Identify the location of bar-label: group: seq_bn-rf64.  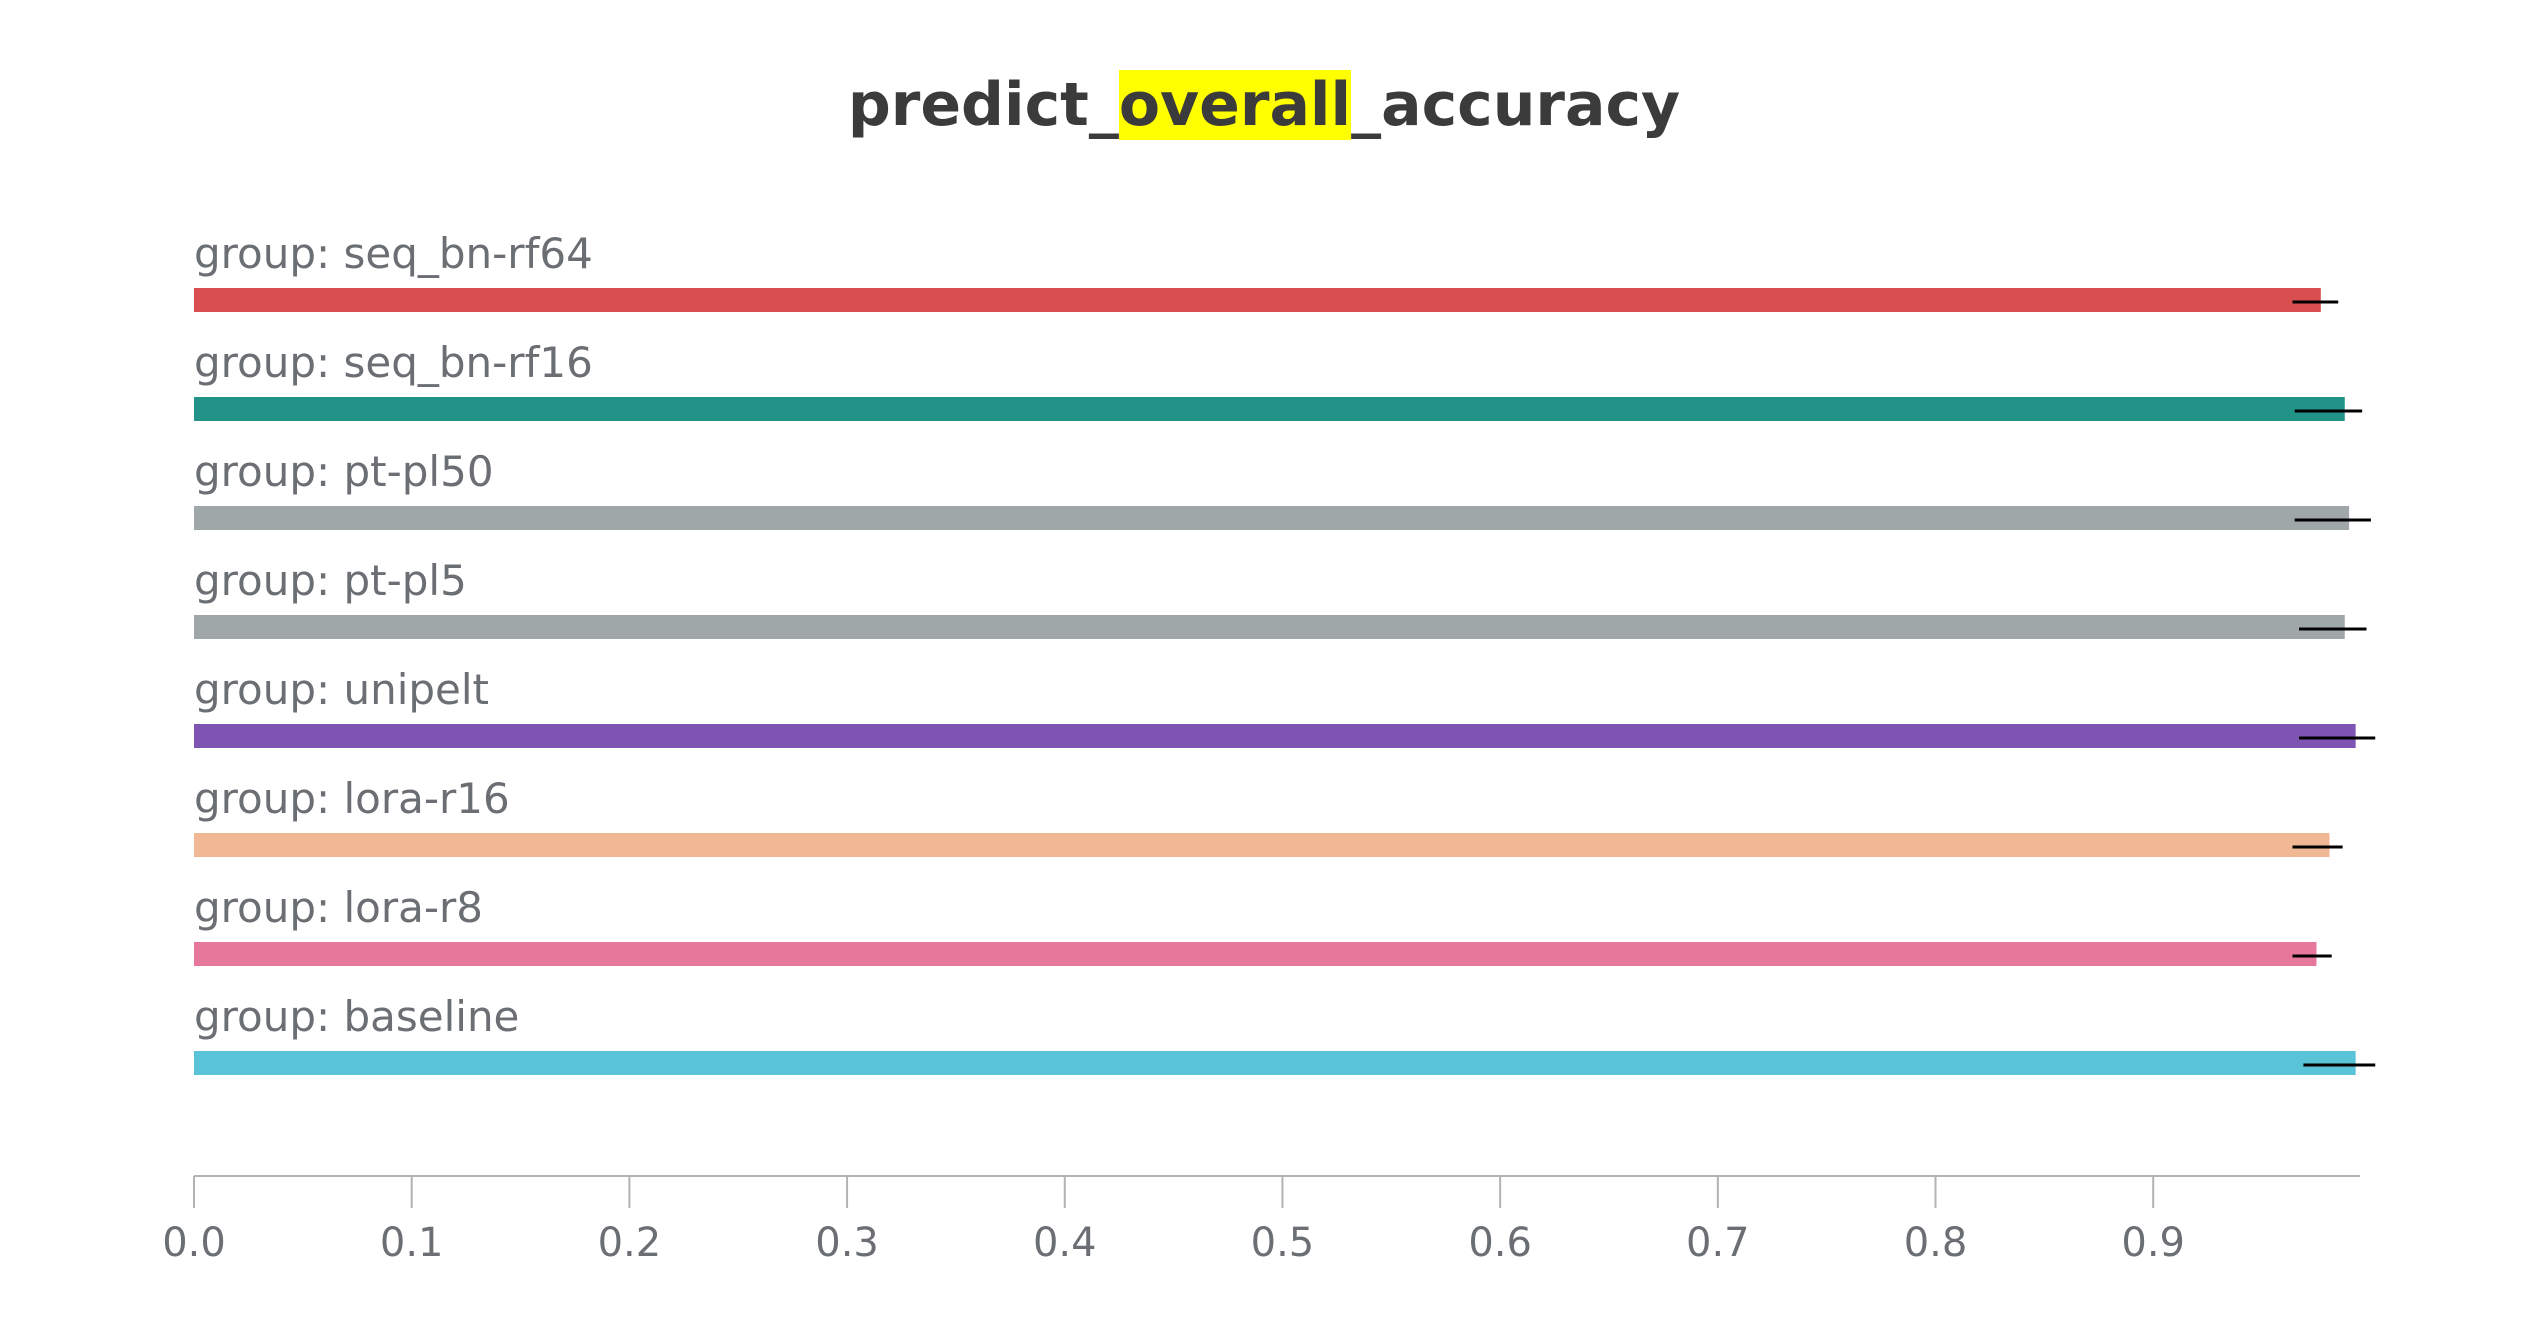
(393, 253).